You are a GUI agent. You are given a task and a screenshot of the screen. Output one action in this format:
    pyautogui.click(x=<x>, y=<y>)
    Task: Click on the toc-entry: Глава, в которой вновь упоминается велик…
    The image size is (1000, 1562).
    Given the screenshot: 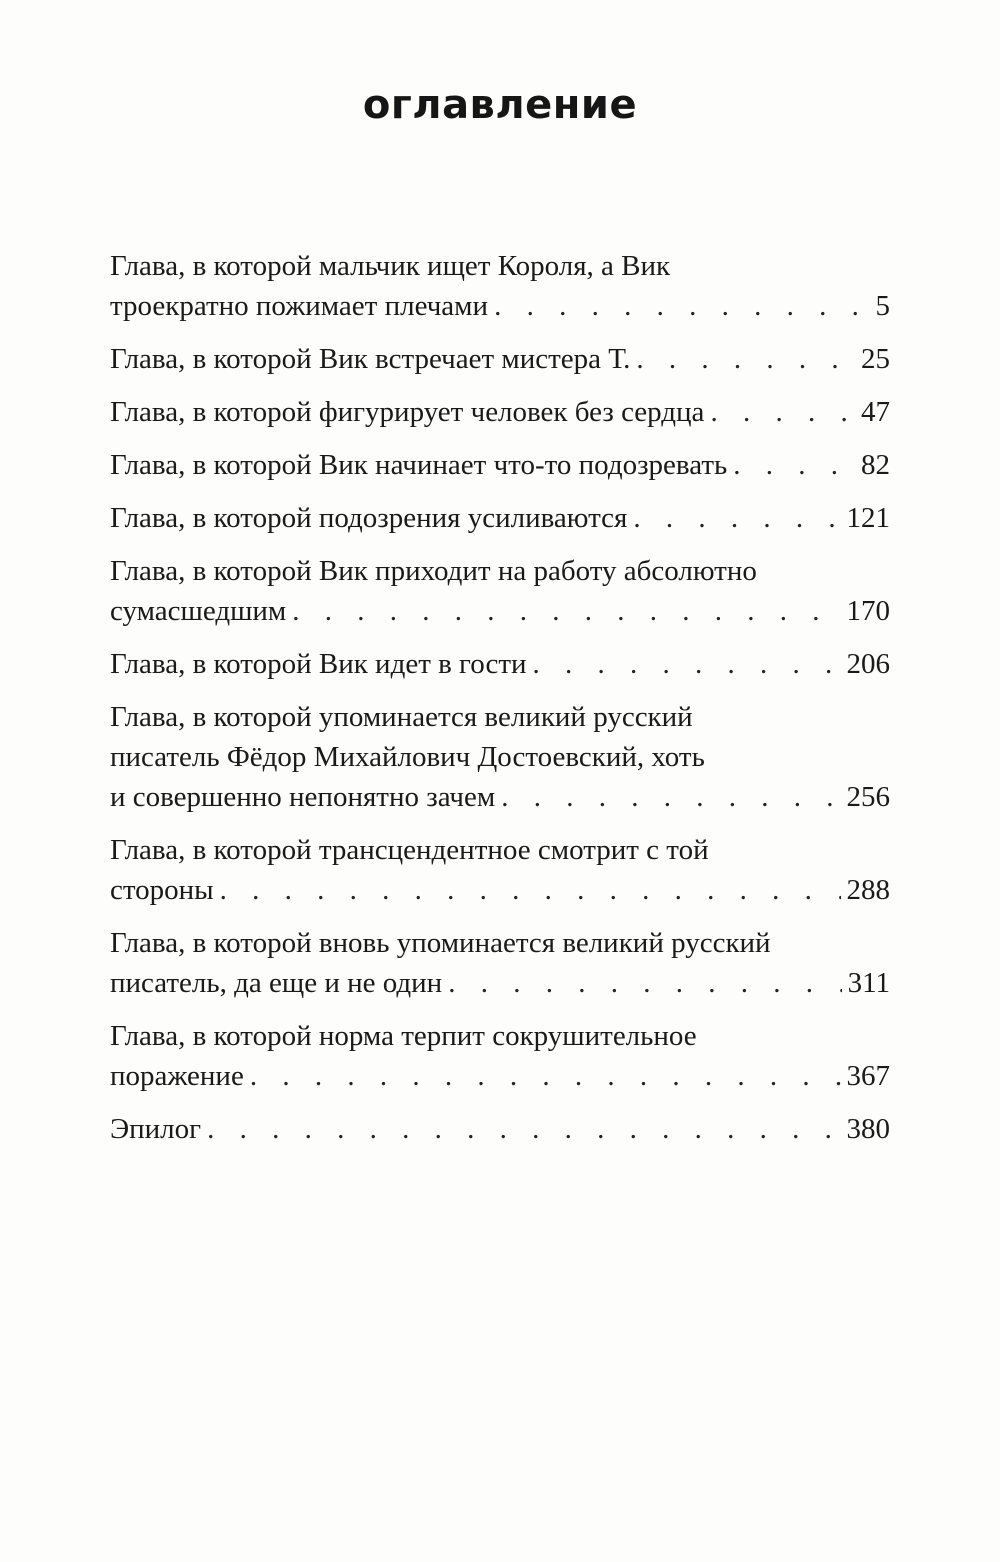 What is the action you would take?
    pyautogui.click(x=500, y=963)
    